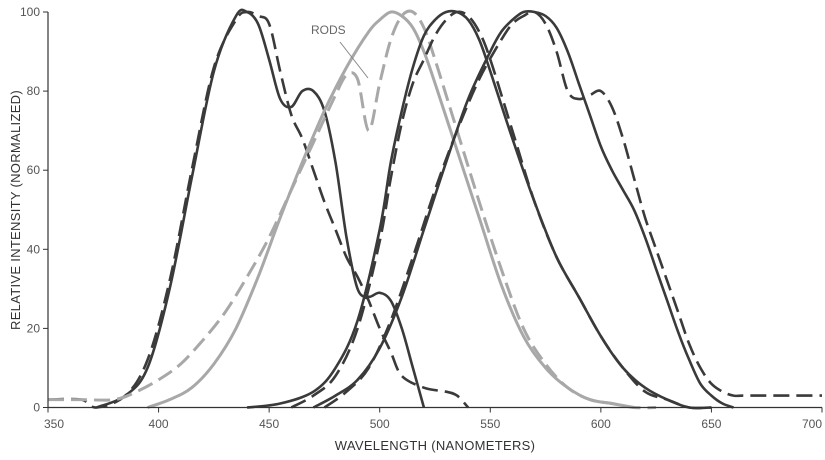 This screenshot has width=825, height=460. Describe the element at coordinates (34, 170) in the screenshot. I see `y-tick-label: 60` at that location.